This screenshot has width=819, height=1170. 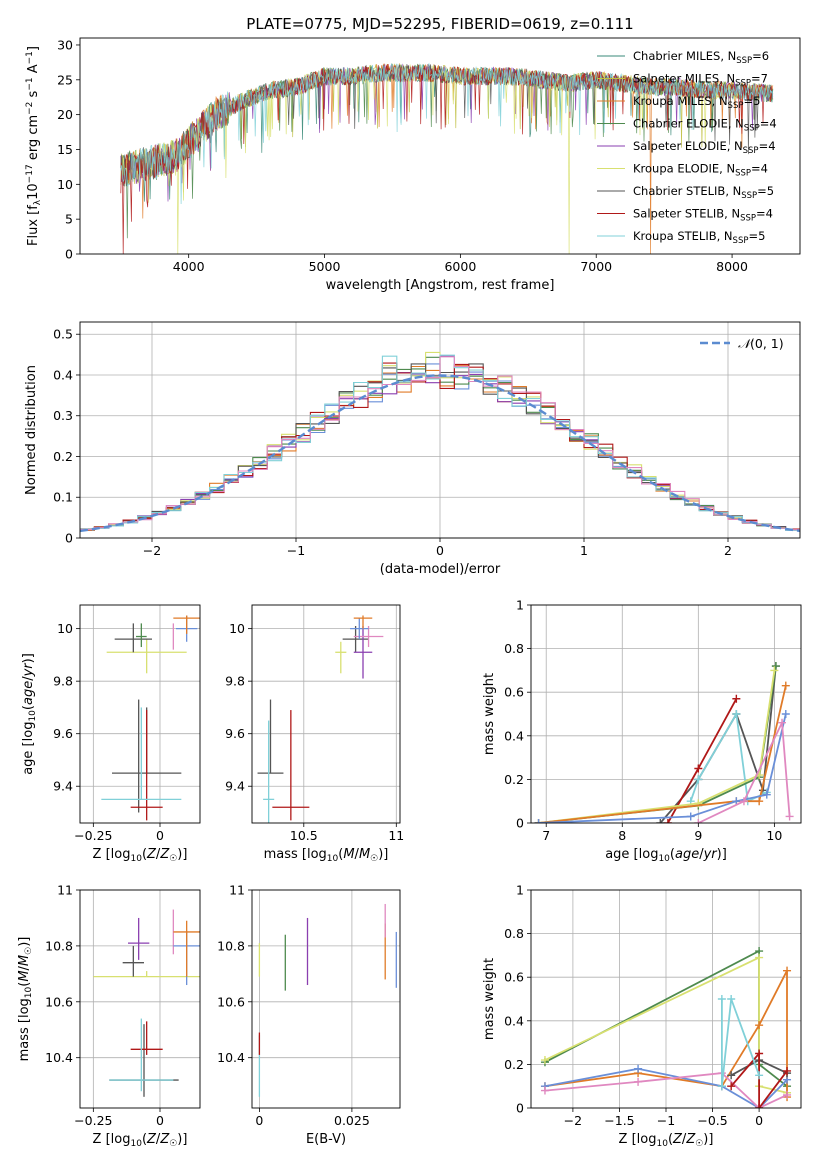 I want to click on y-tick-label: 5, so click(x=69, y=219).